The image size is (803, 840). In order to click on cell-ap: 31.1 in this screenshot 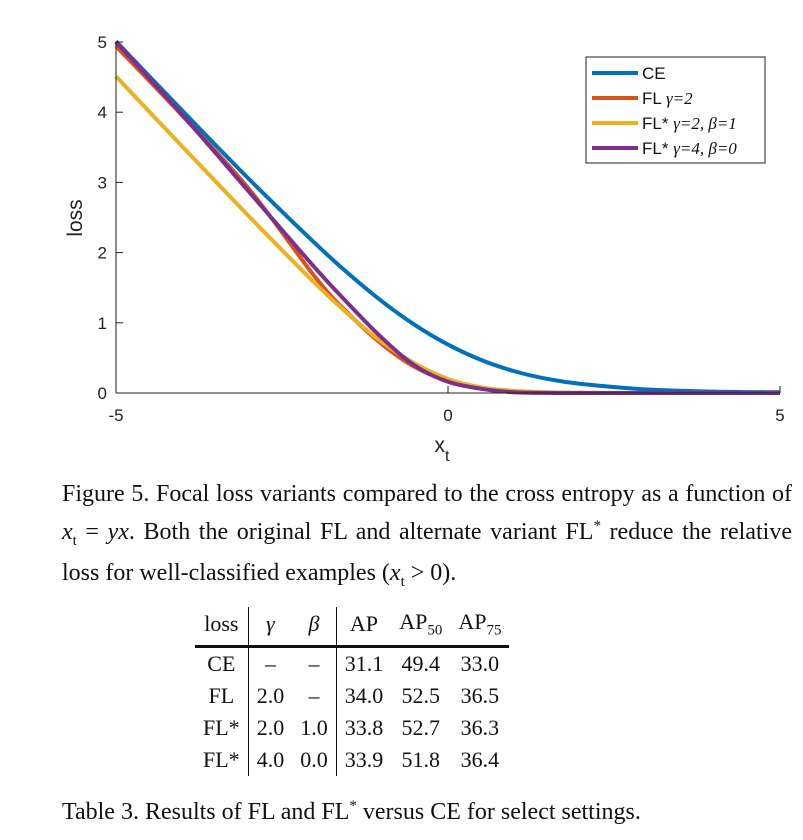, I will do `click(364, 664)`.